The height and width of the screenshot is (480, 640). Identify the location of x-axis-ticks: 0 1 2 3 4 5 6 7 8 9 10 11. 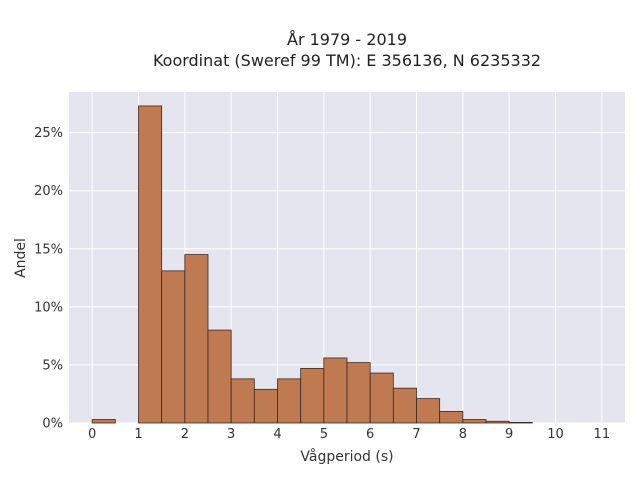
(349, 434).